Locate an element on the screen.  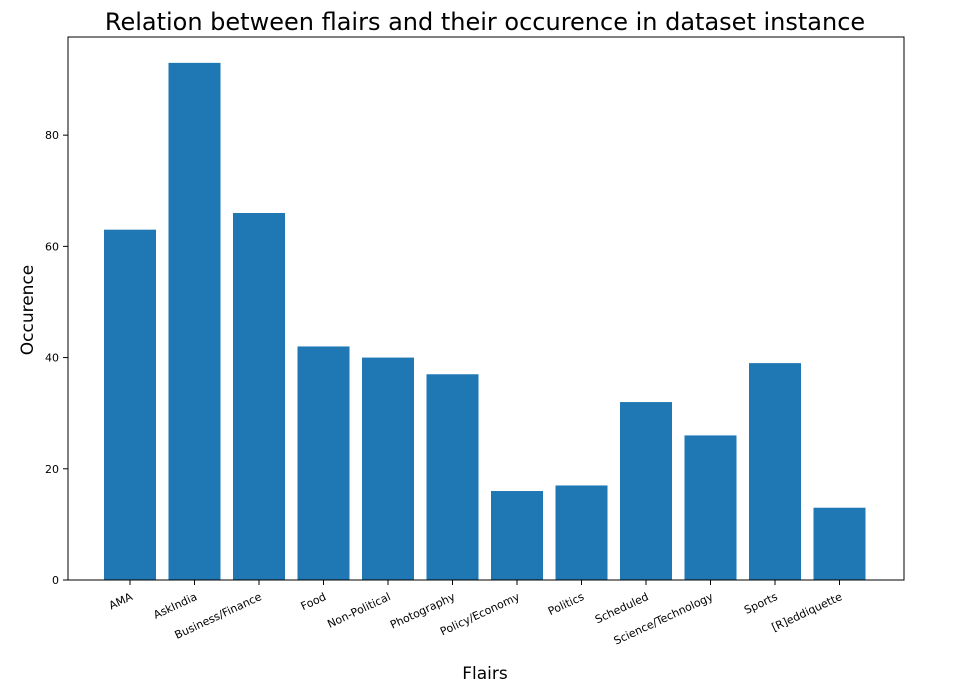
y-tick-label: 40 is located at coordinates (52, 358).